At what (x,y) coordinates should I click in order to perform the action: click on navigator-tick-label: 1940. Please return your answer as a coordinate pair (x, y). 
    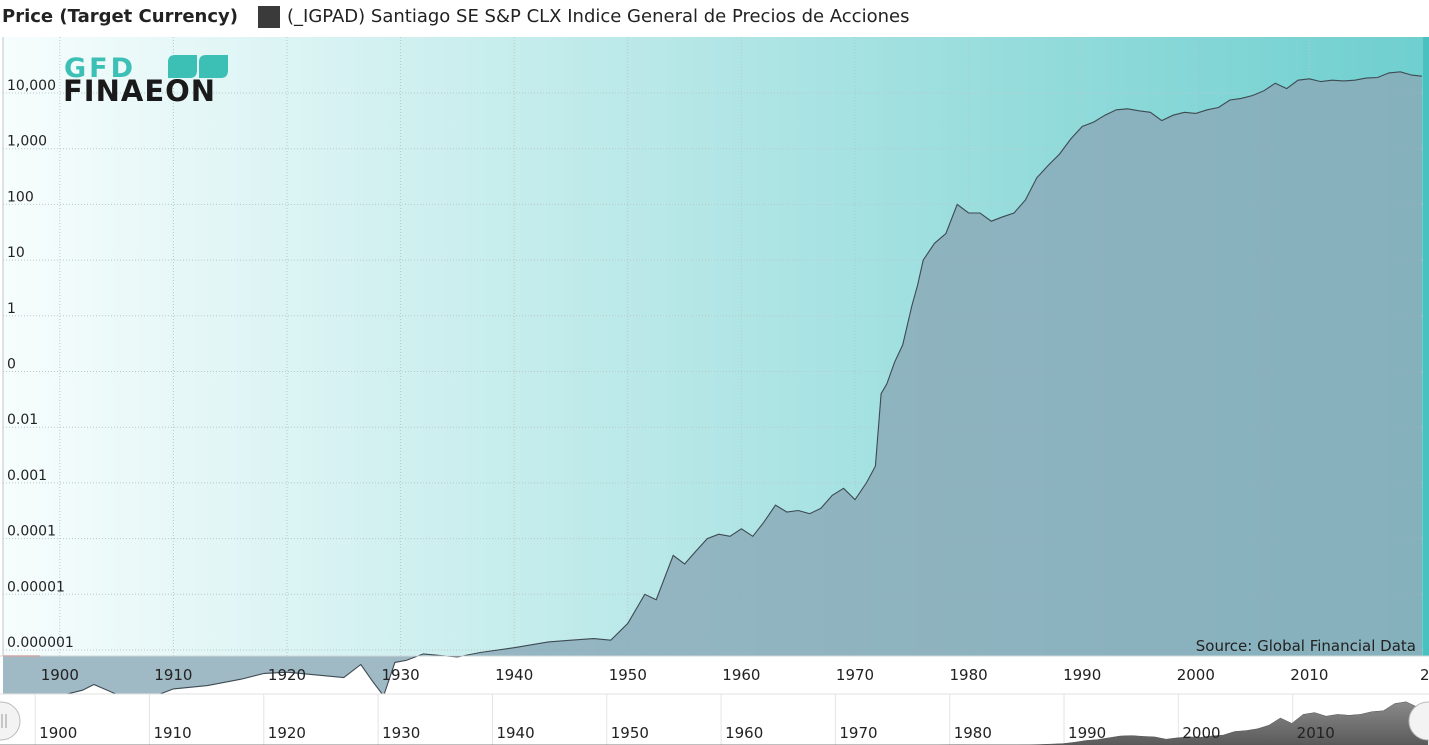
    Looking at the image, I should click on (515, 733).